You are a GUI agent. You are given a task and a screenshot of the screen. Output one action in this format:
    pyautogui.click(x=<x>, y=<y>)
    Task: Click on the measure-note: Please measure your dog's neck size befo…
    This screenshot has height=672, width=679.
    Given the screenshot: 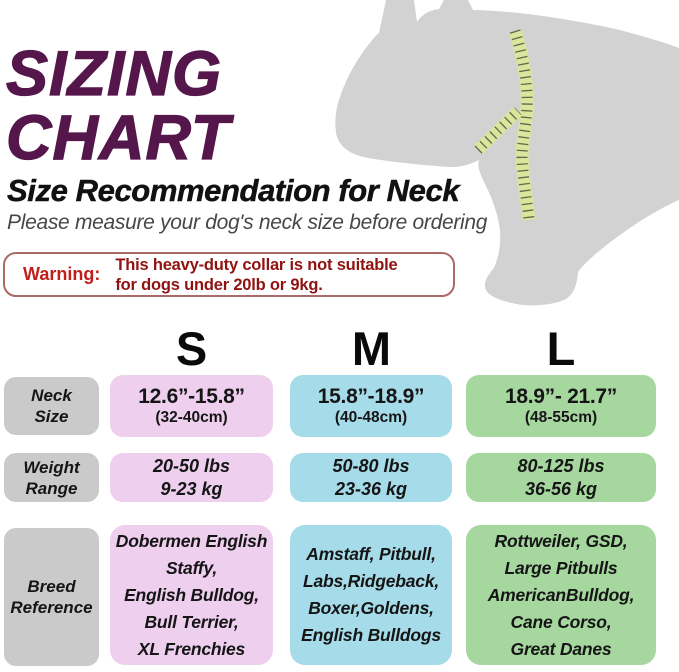 What is the action you would take?
    pyautogui.click(x=247, y=222)
    